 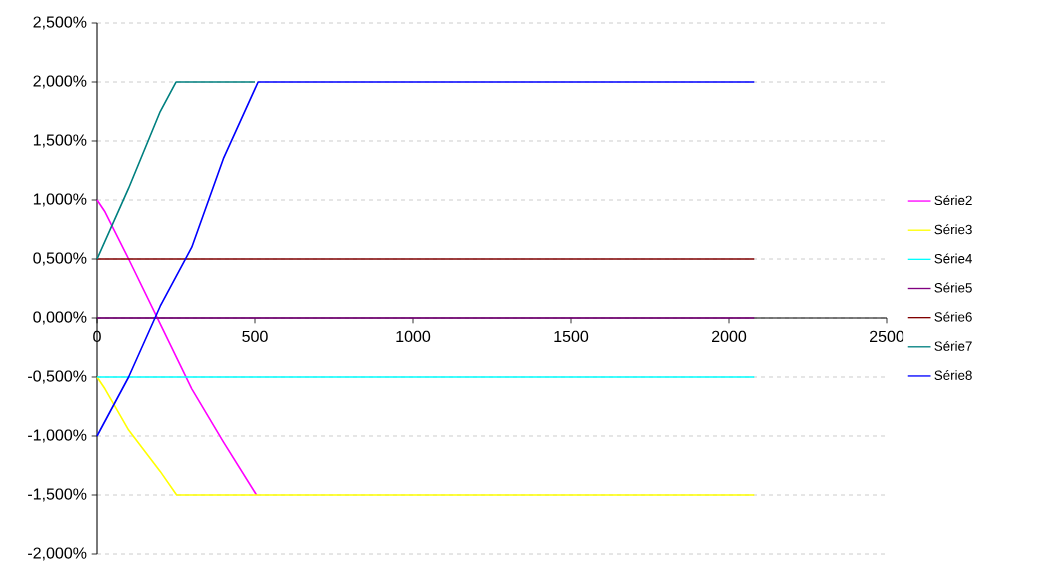 I want to click on legend-label: Série8, so click(x=953, y=375).